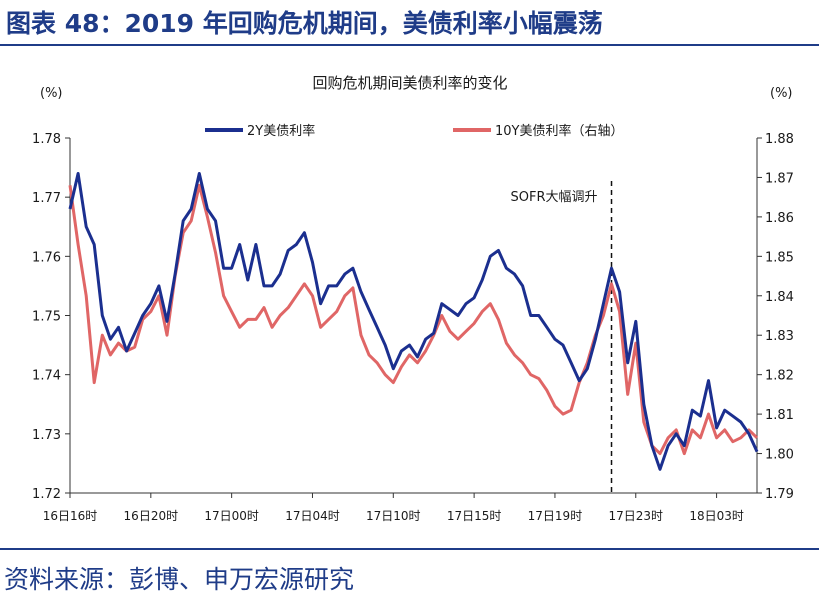 The width and height of the screenshot is (819, 601). I want to click on y-left-tick-label: 1.72, so click(46, 494).